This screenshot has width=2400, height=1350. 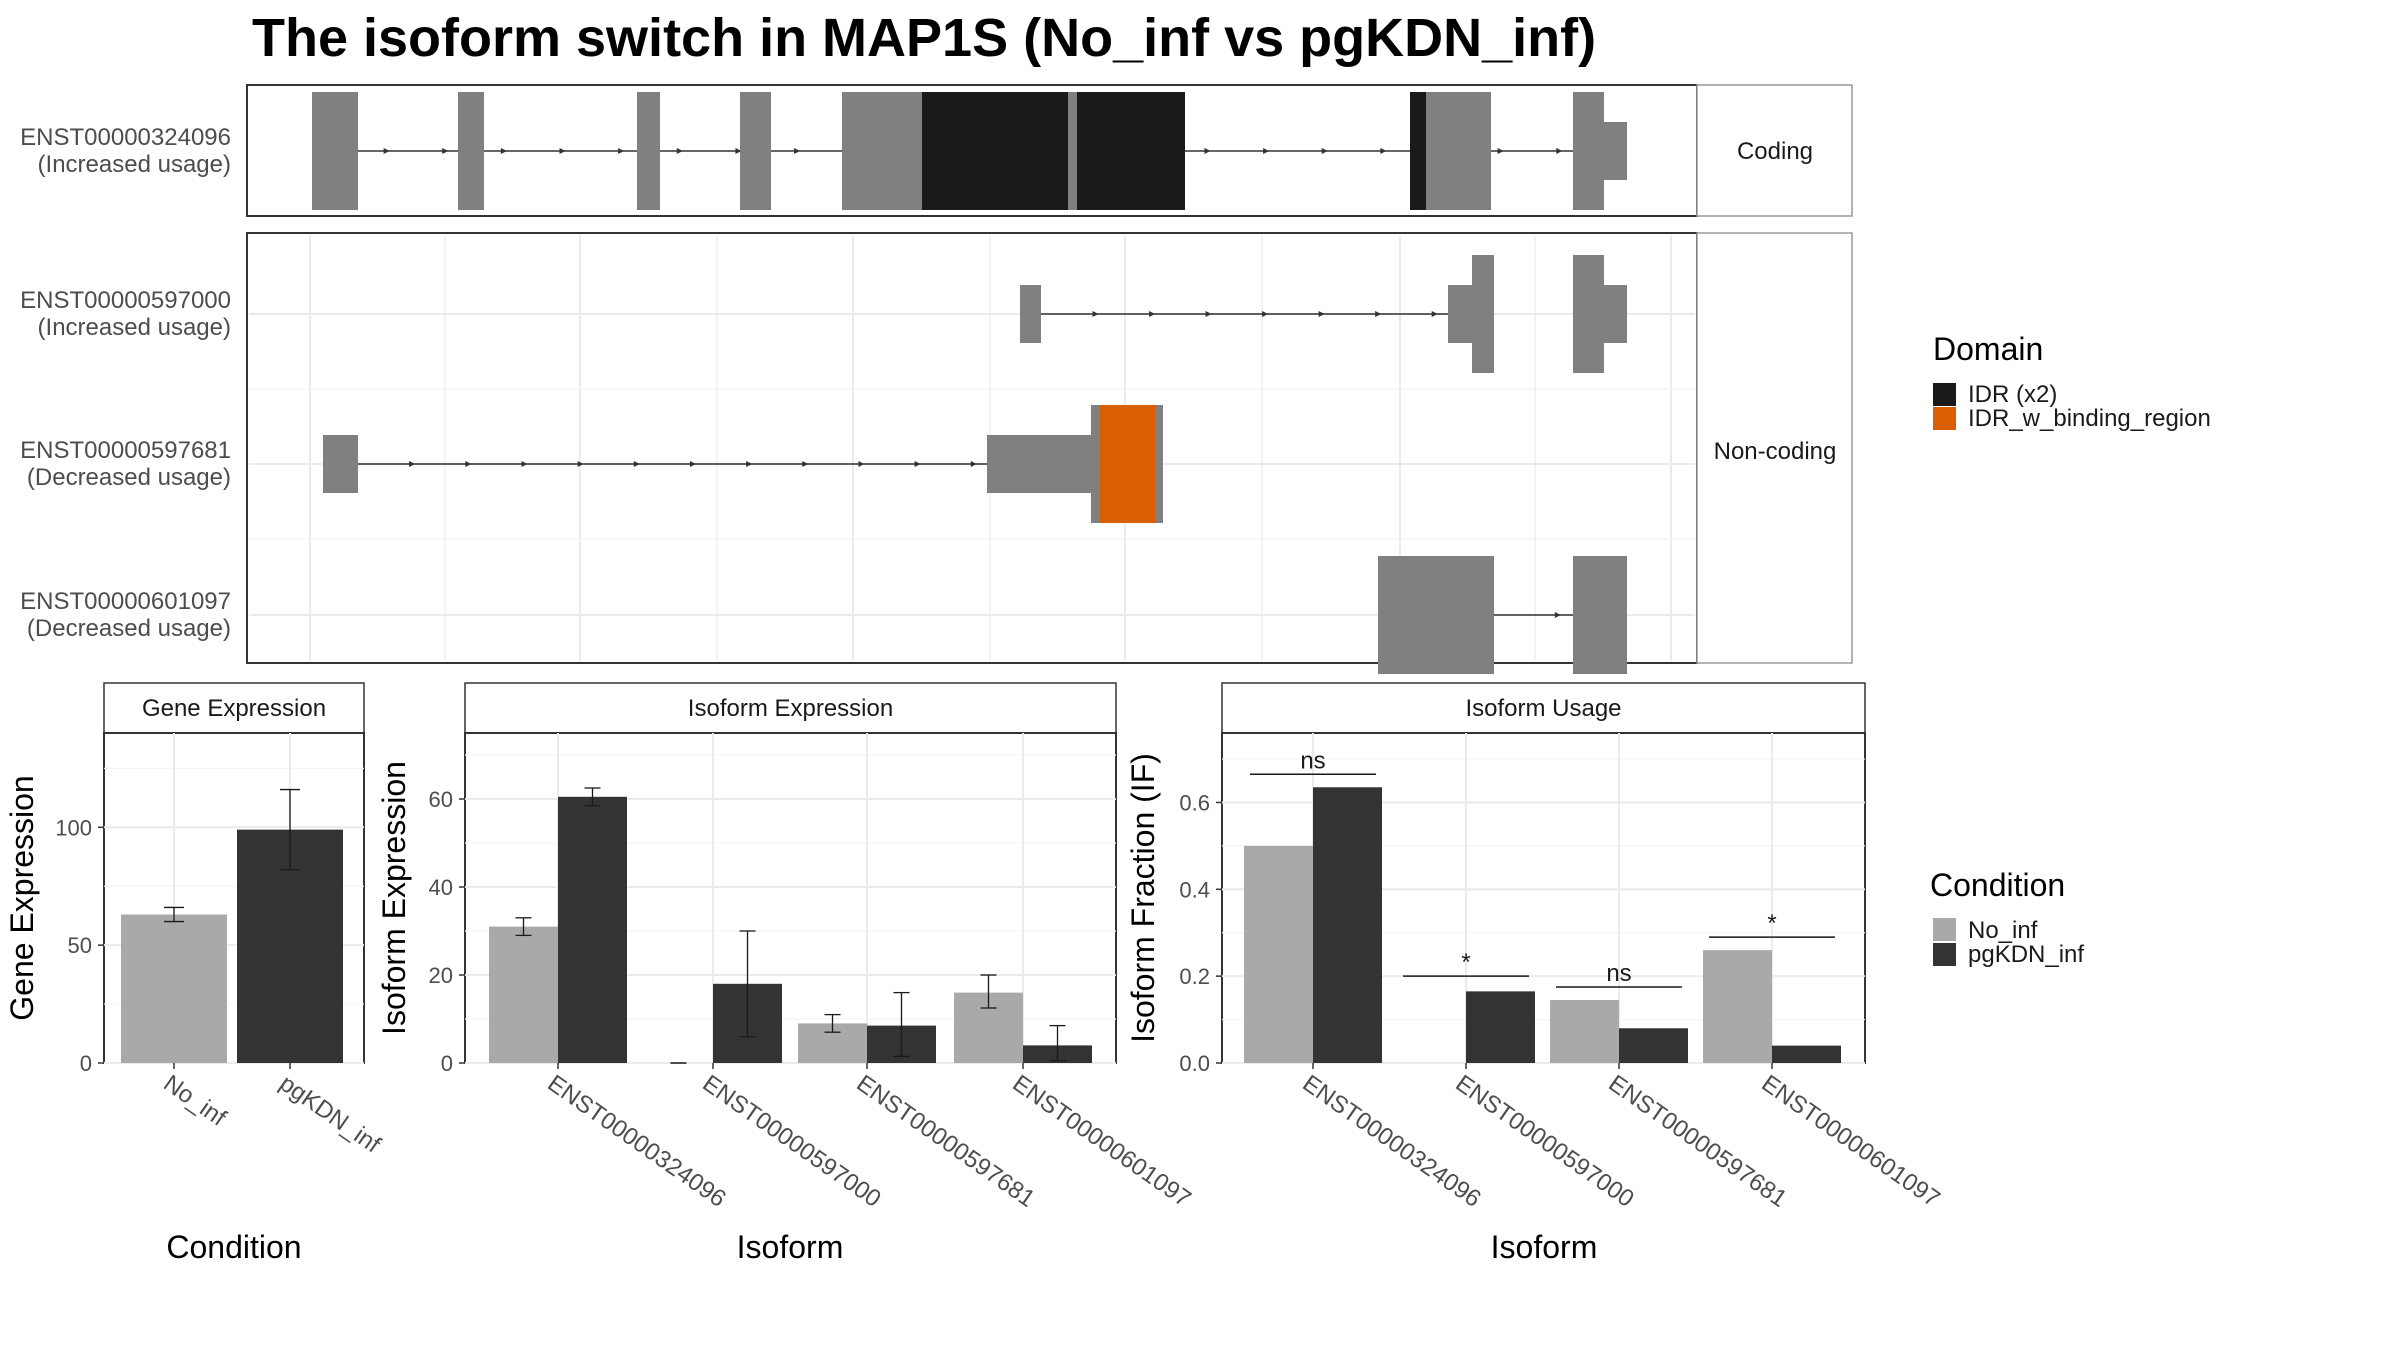 I want to click on legend-key-idr, so click(x=1944, y=394).